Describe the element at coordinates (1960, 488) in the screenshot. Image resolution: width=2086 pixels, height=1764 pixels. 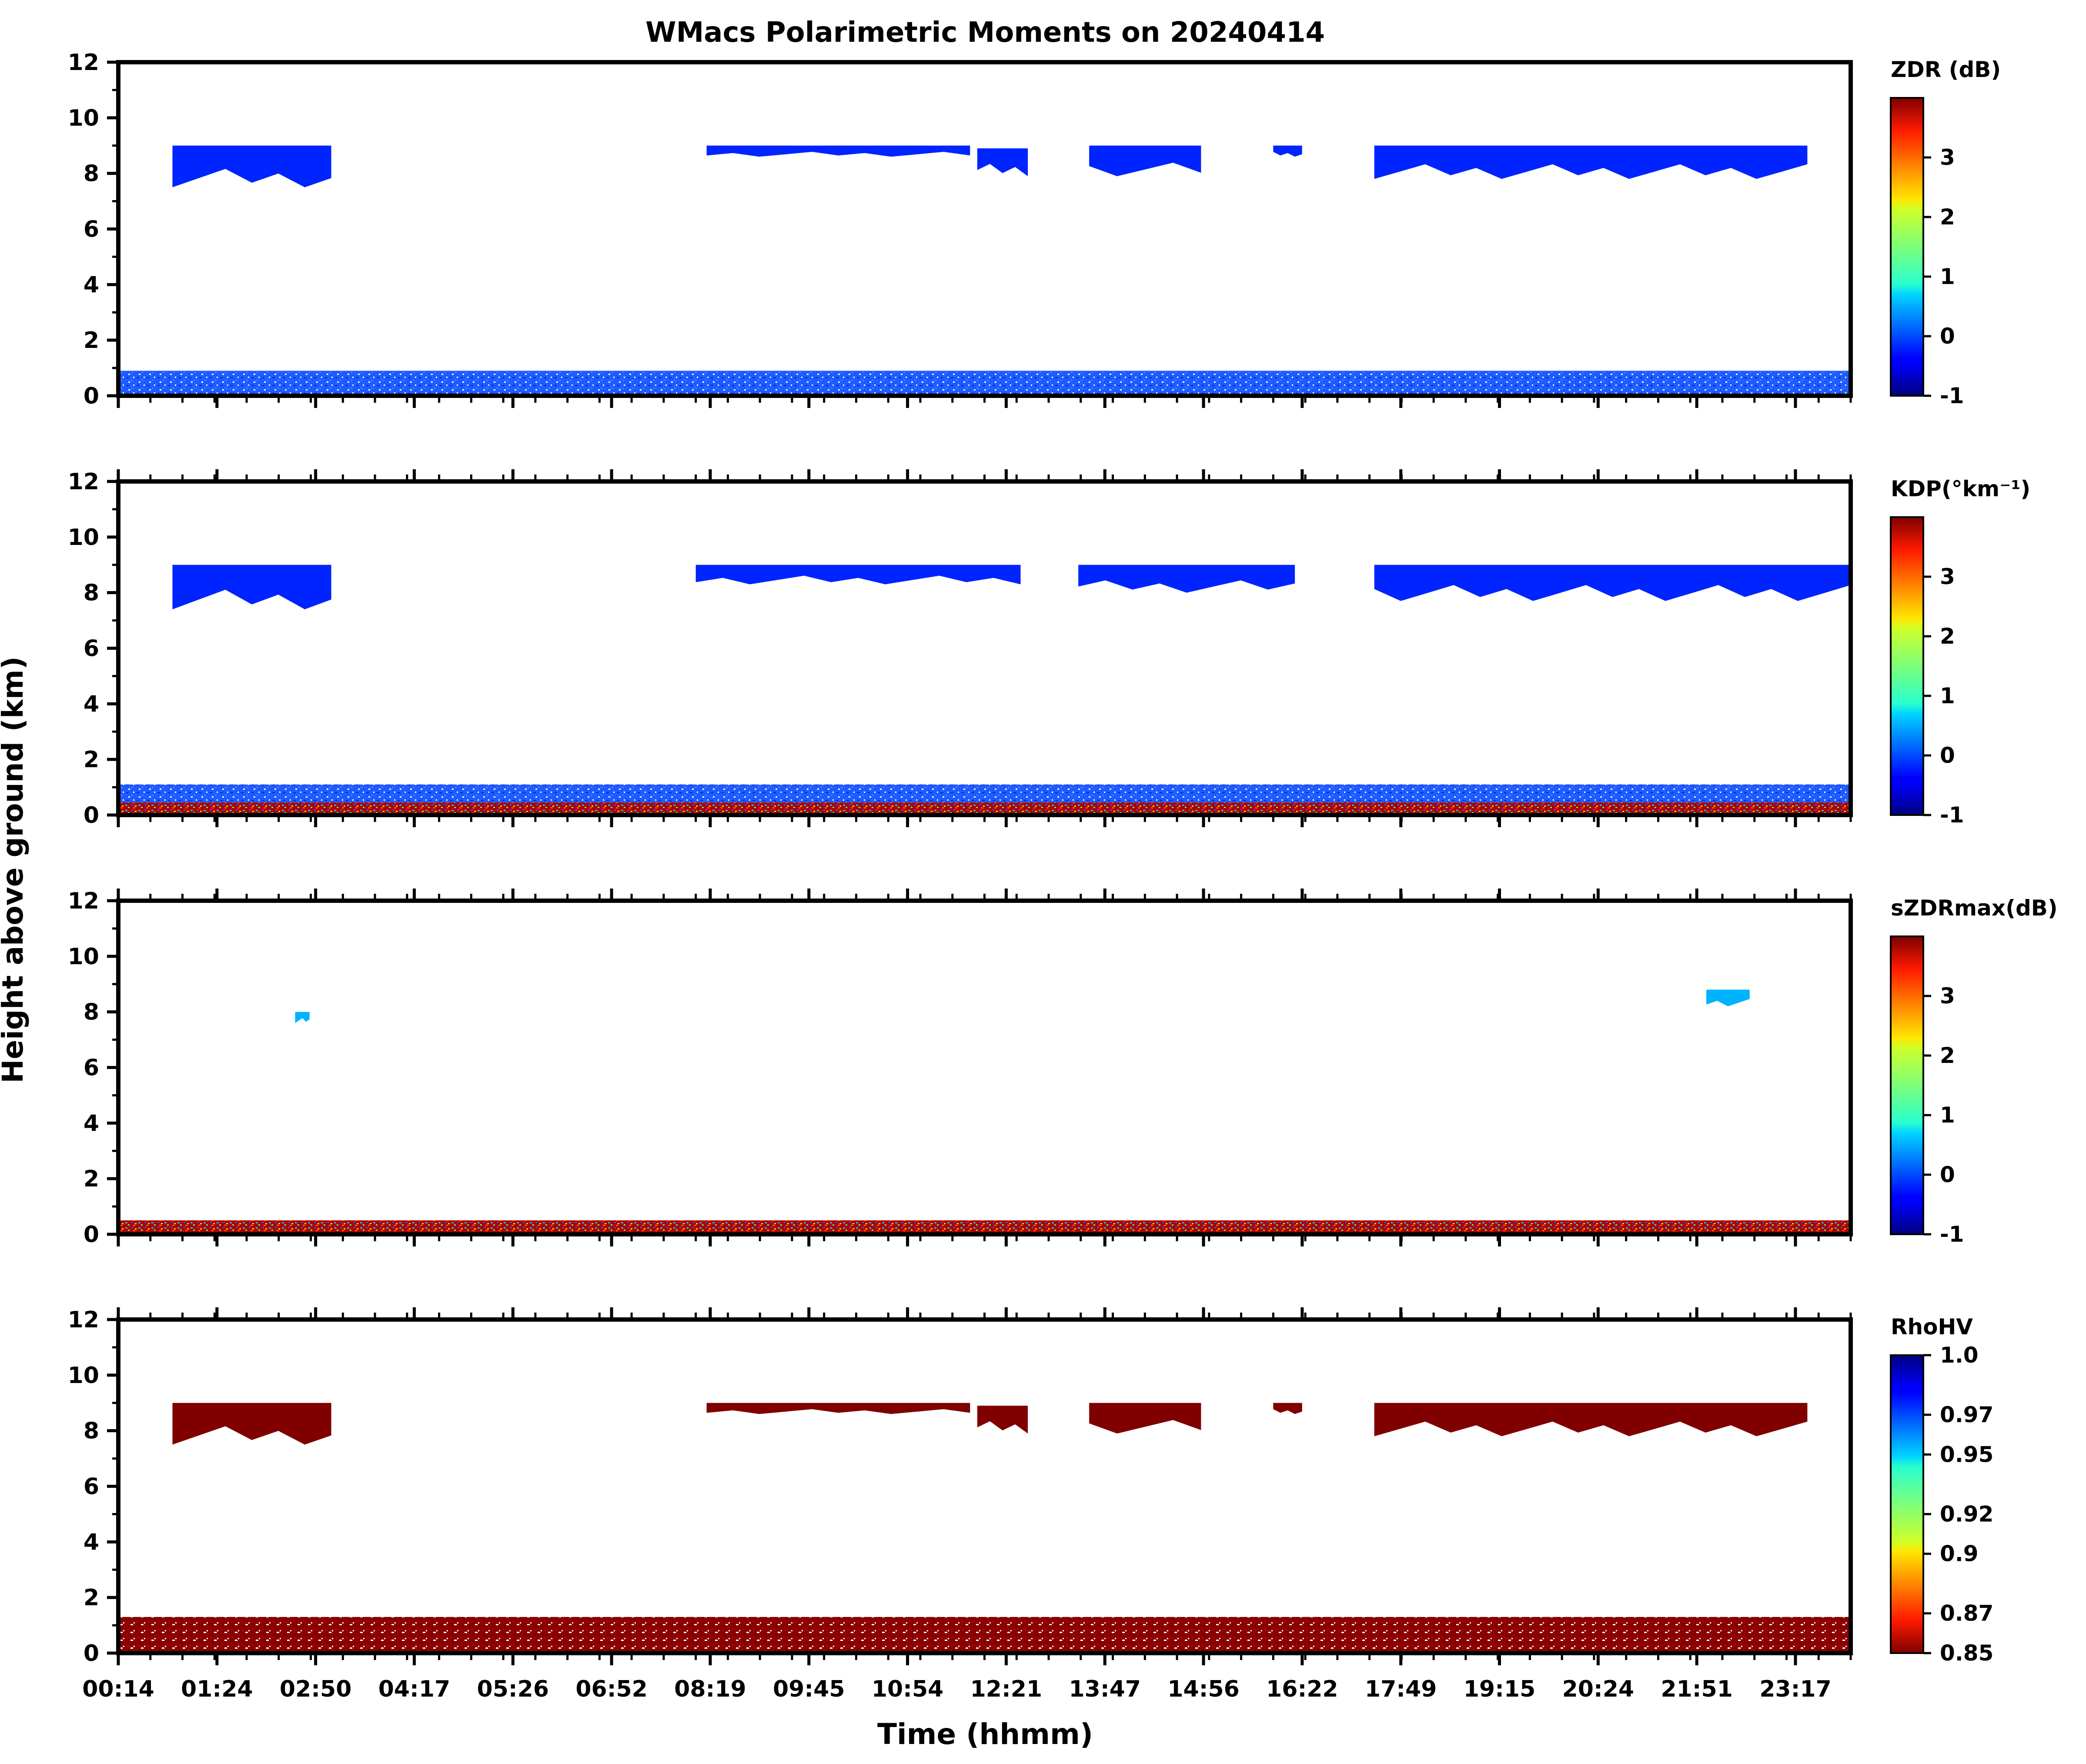
I see `colorbar-label: KDP(°km⁻¹)` at that location.